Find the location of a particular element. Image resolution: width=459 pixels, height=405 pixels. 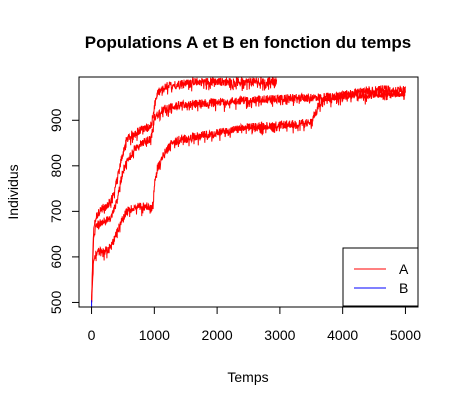

x-tick-label-1000: 1000 is located at coordinates (154, 335).